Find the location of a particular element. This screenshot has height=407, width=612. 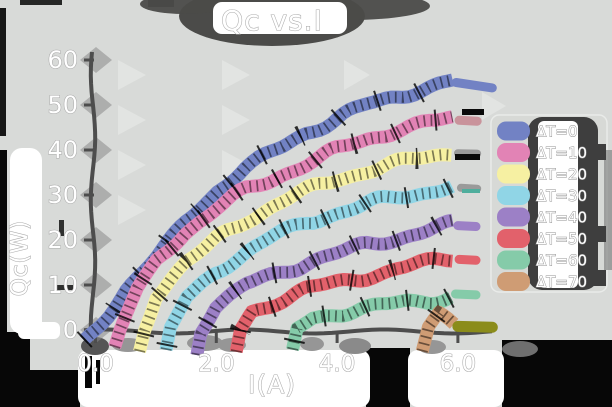

x-tick-label: 2.0 is located at coordinates (216, 364).